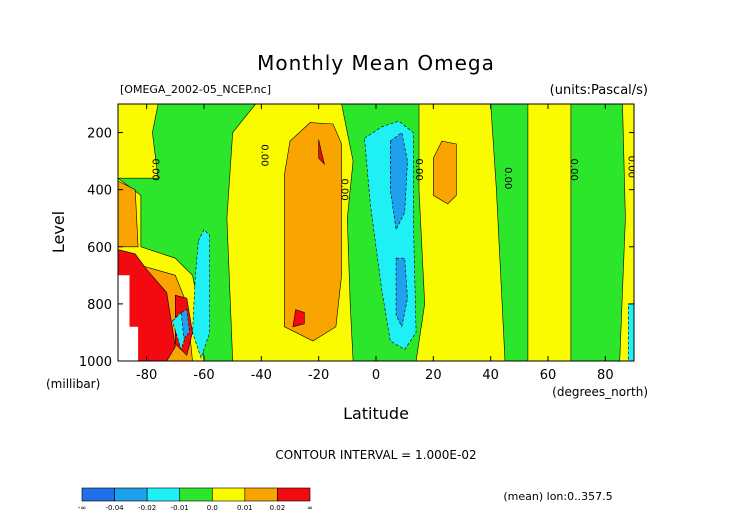 The height and width of the screenshot is (532, 752). I want to click on y-tick-label: 1000, so click(95, 362).